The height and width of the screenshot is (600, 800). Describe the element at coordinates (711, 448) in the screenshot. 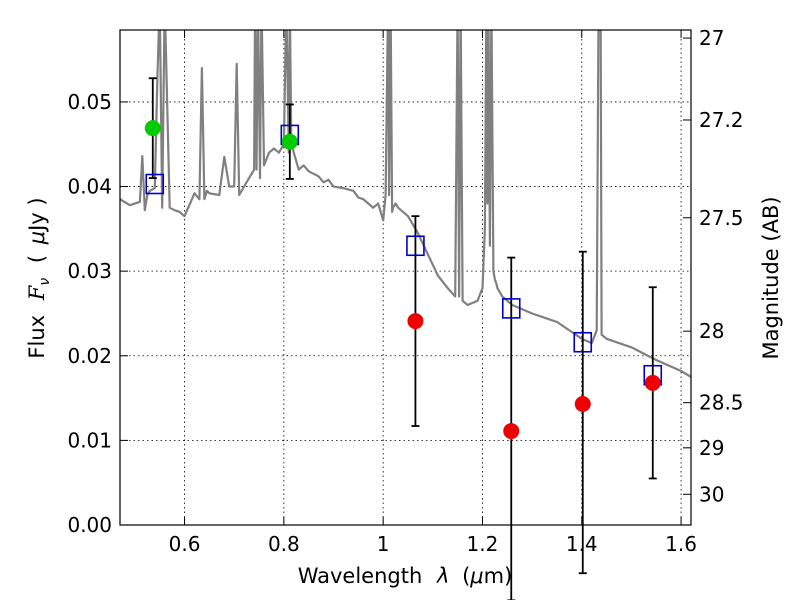

I see `y2-tick-label: 29` at that location.